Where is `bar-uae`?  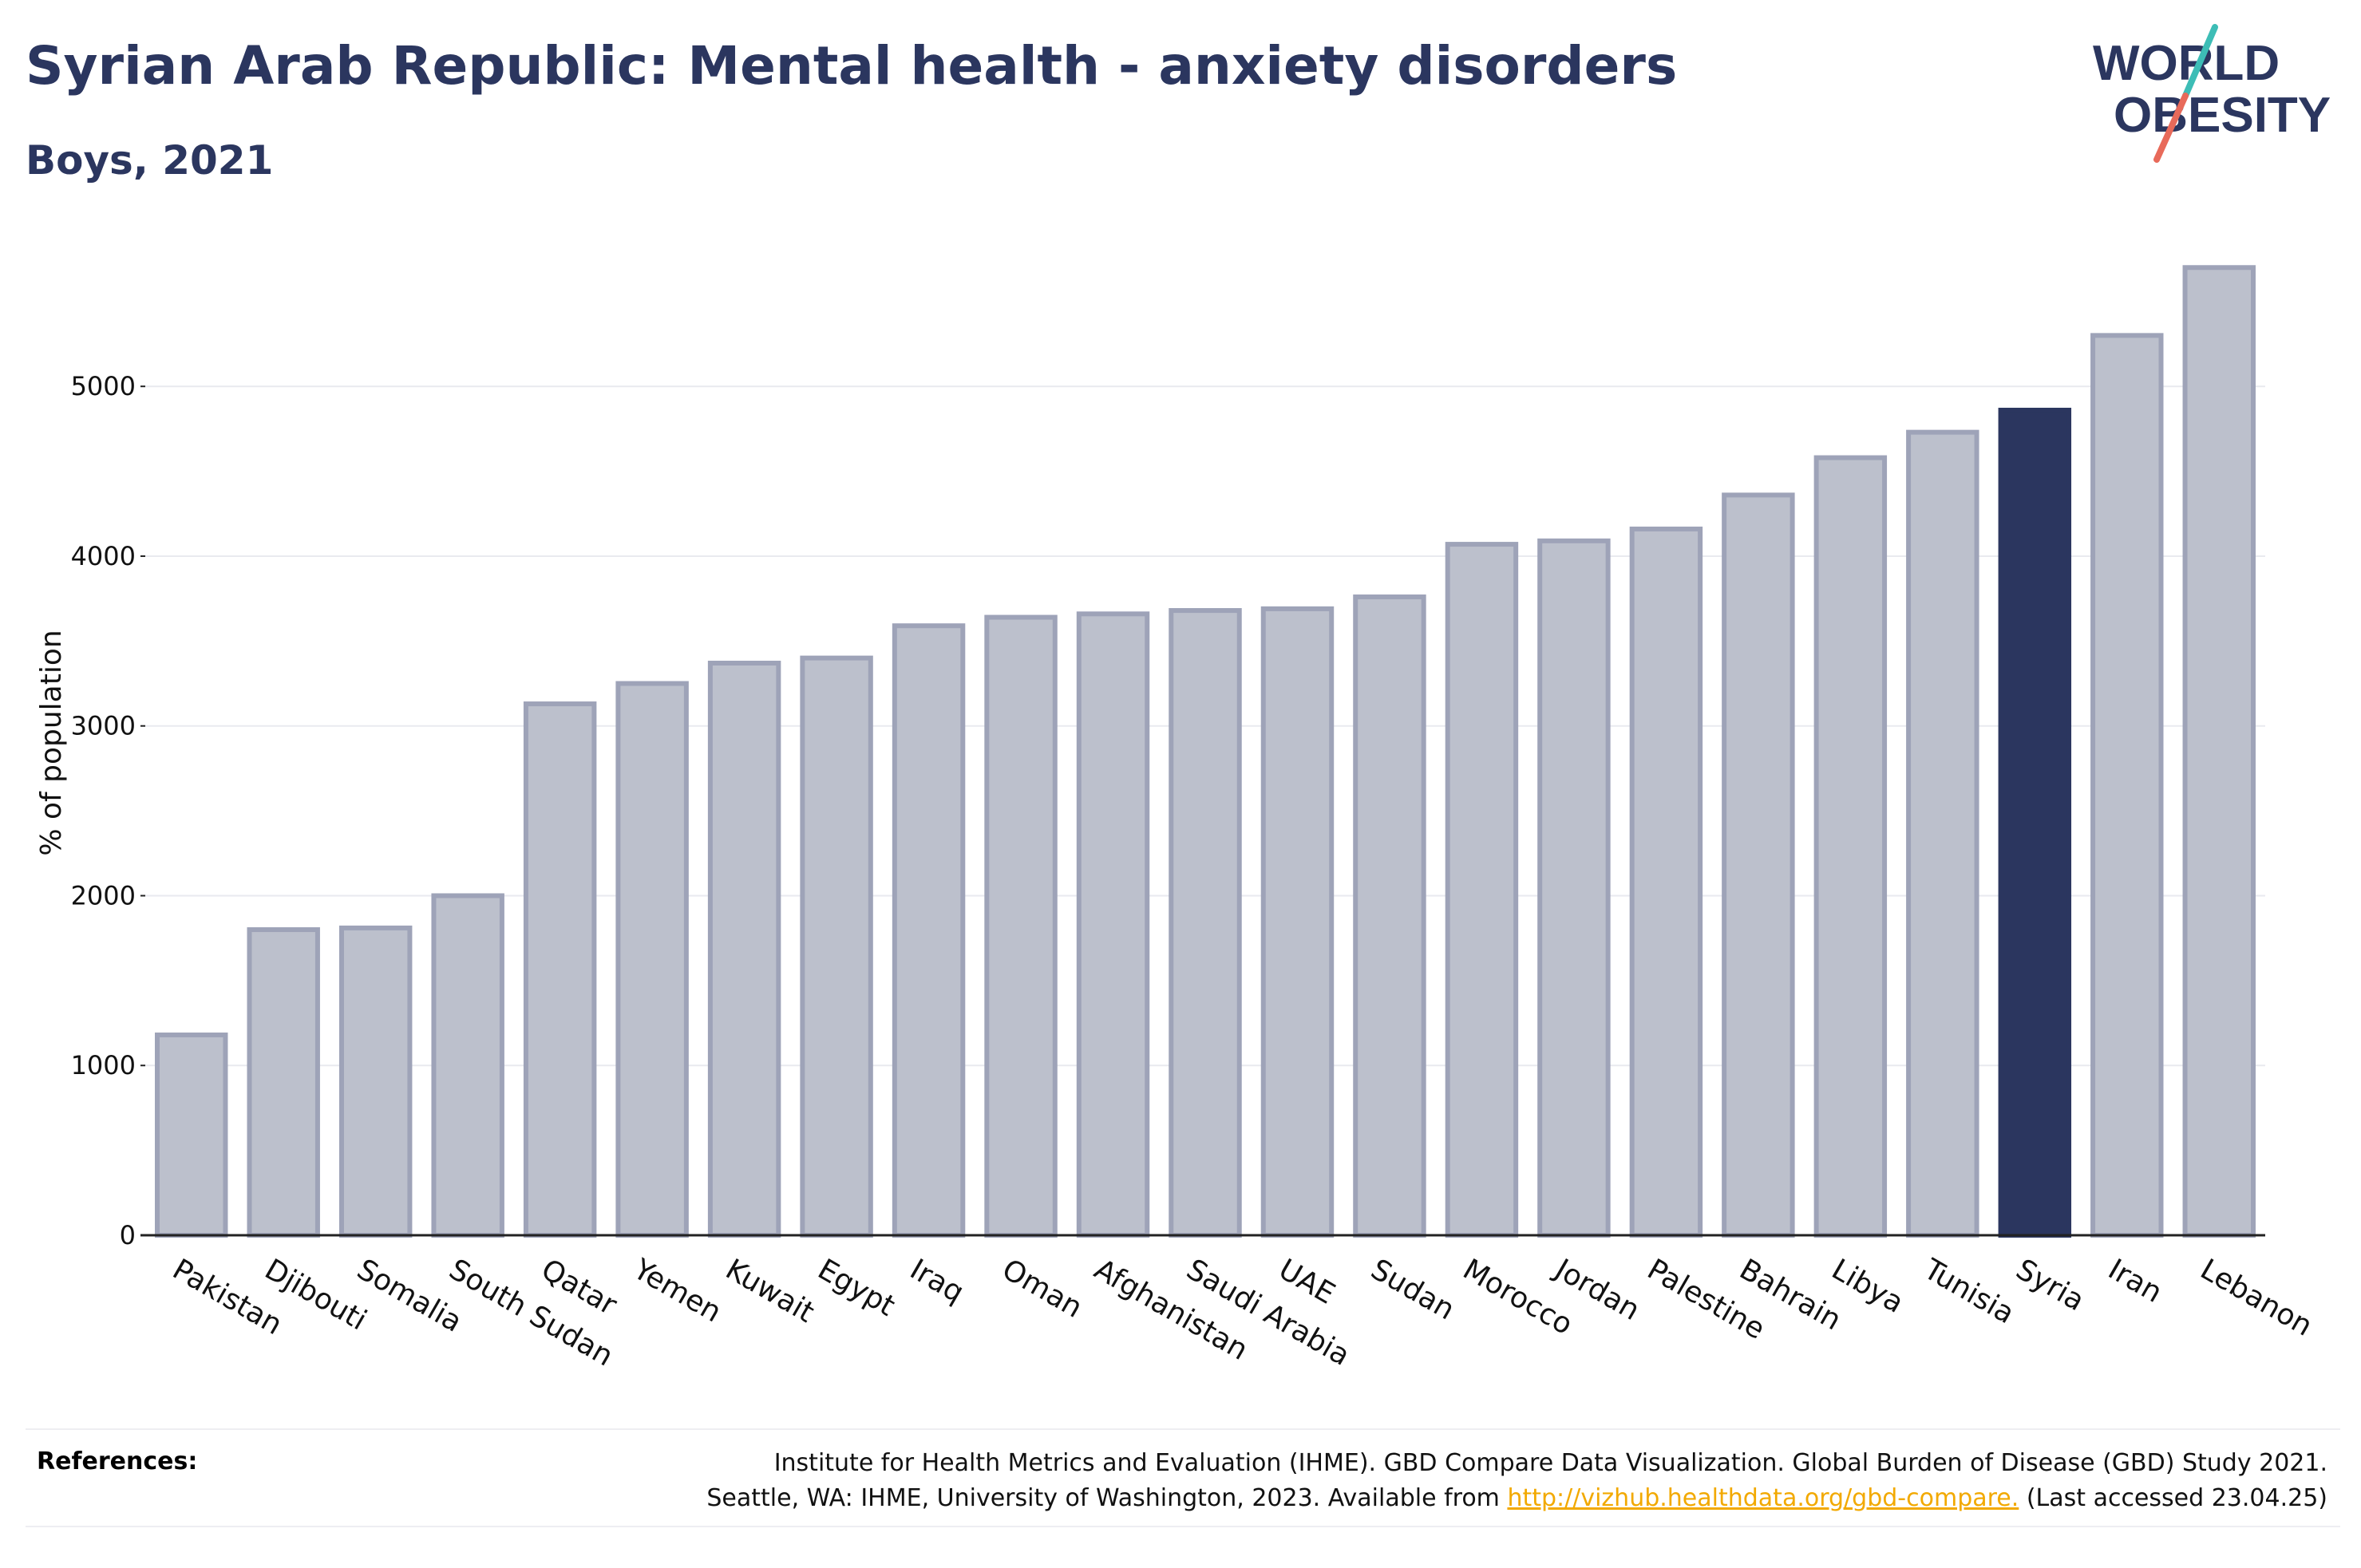
bar-uae is located at coordinates (1297, 922).